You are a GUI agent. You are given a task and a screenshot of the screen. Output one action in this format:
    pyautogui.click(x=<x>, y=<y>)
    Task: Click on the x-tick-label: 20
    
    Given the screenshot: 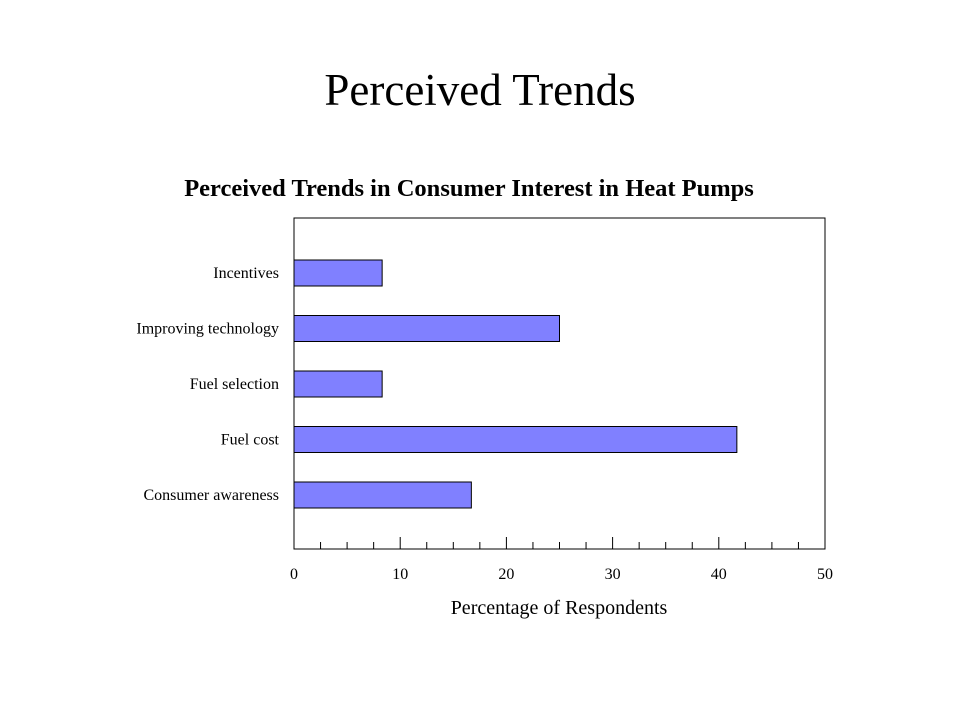 What is the action you would take?
    pyautogui.click(x=506, y=574)
    